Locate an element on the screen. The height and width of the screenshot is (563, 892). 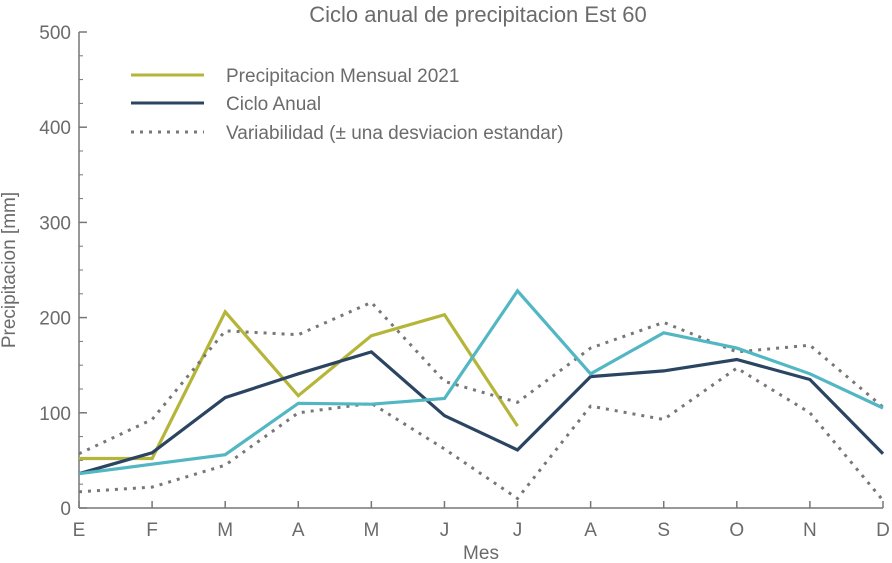
x-tick-label: F is located at coordinates (152, 530).